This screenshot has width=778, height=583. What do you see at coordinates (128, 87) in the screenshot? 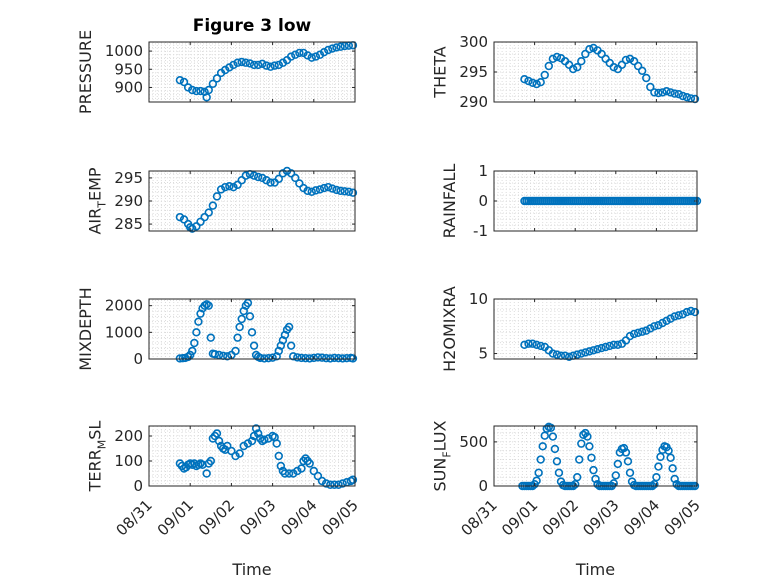
I see `y-tick-label: 900` at bounding box center [128, 87].